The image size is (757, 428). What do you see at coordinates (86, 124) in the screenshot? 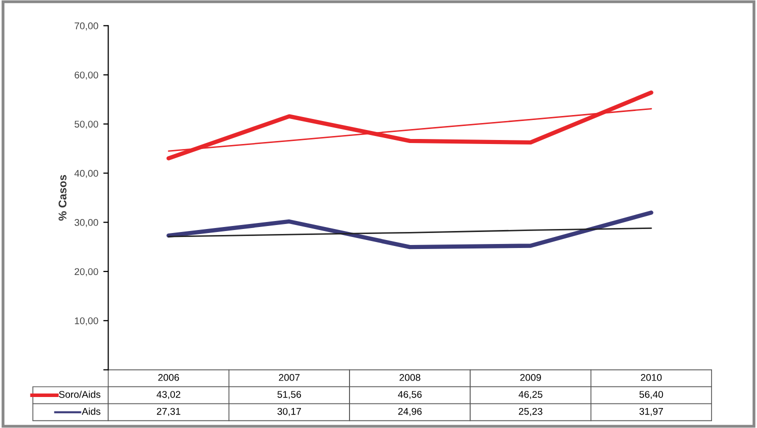
I see `y-tick-label: 50,00` at bounding box center [86, 124].